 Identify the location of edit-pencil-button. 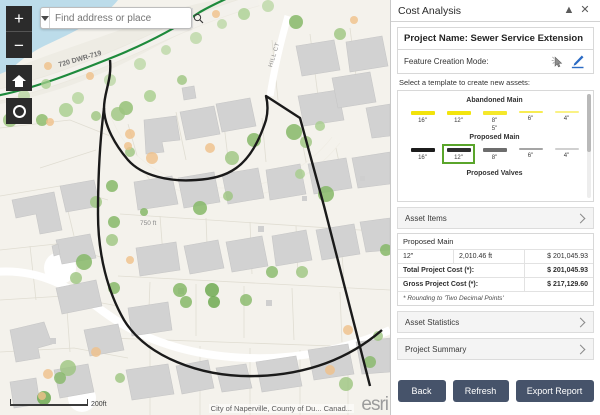
(577, 61).